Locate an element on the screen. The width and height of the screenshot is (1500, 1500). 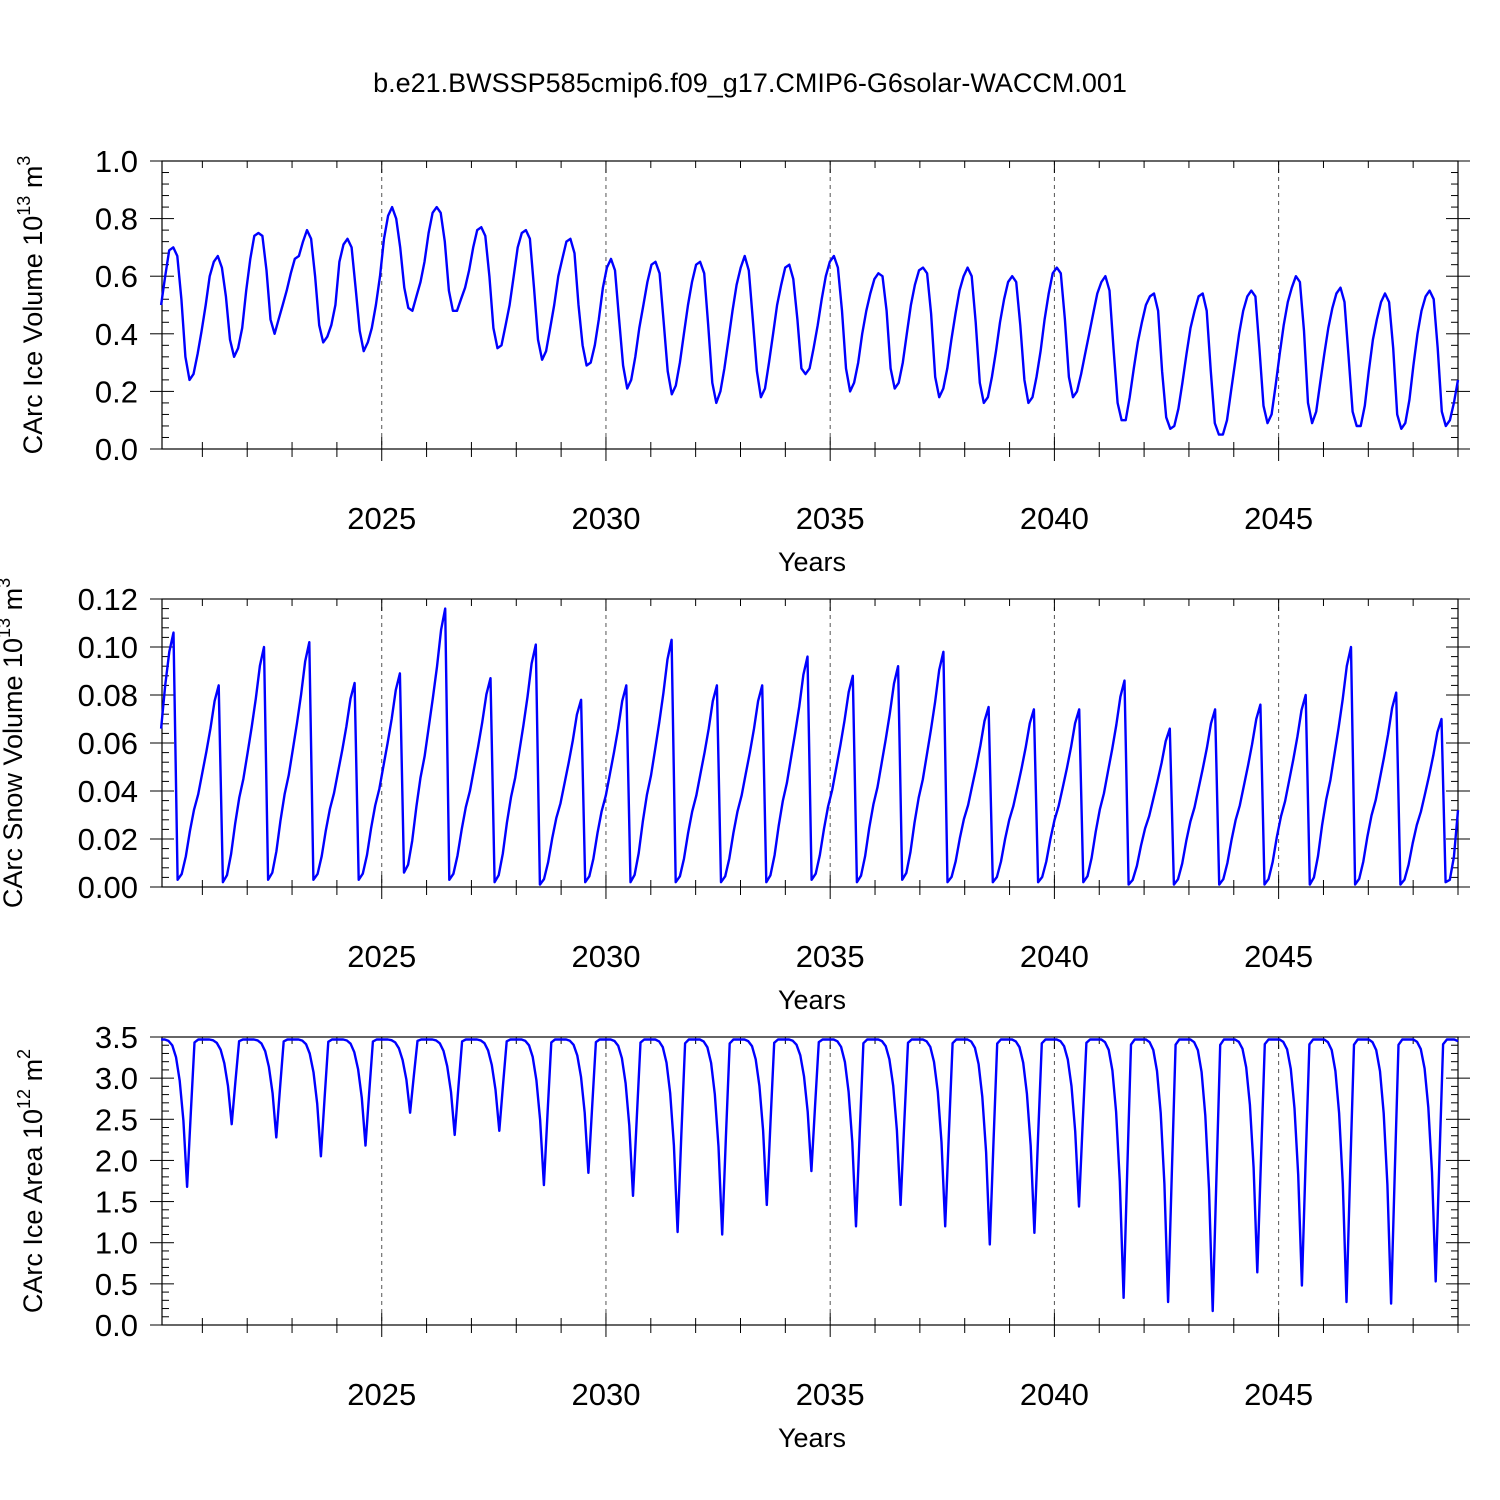
y-tick-label: 0.00 is located at coordinates (108, 887).